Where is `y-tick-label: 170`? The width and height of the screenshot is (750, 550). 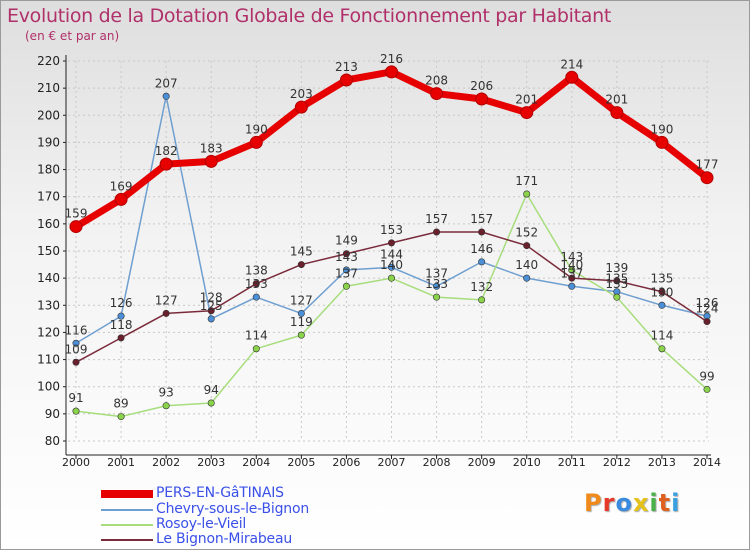
y-tick-label: 170 is located at coordinates (48, 197).